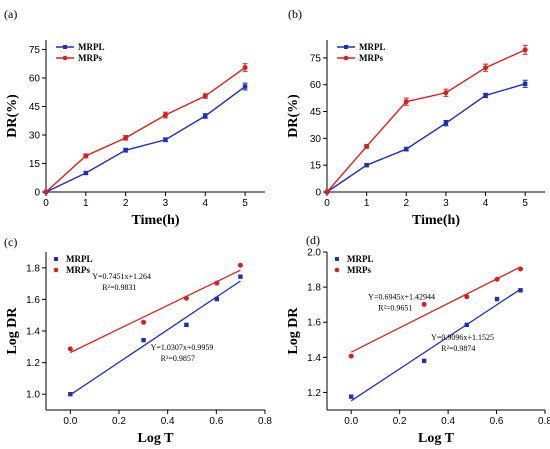 The height and width of the screenshot is (449, 550). I want to click on r-squared-label: R²=0.9831, so click(119, 287).